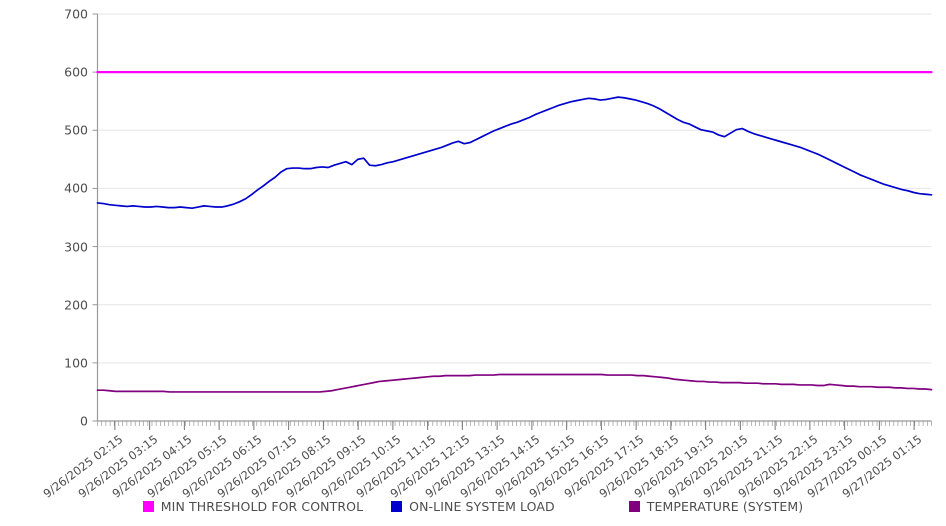 The width and height of the screenshot is (946, 526). Describe the element at coordinates (76, 130) in the screenshot. I see `y-axis-tick-label: 500` at that location.